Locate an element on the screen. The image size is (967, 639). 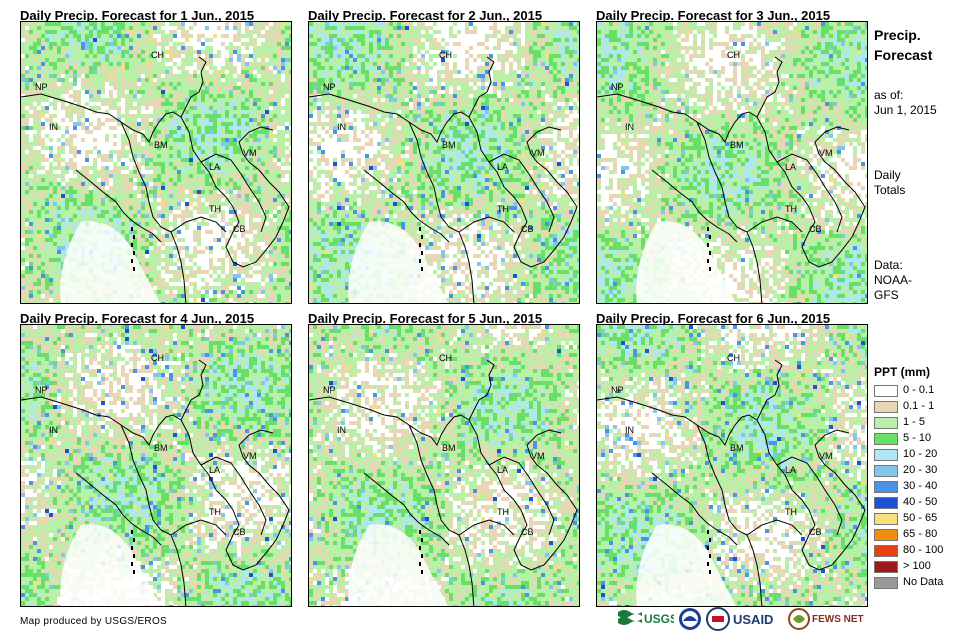
legend-label: 30 - 40 is located at coordinates (920, 486).